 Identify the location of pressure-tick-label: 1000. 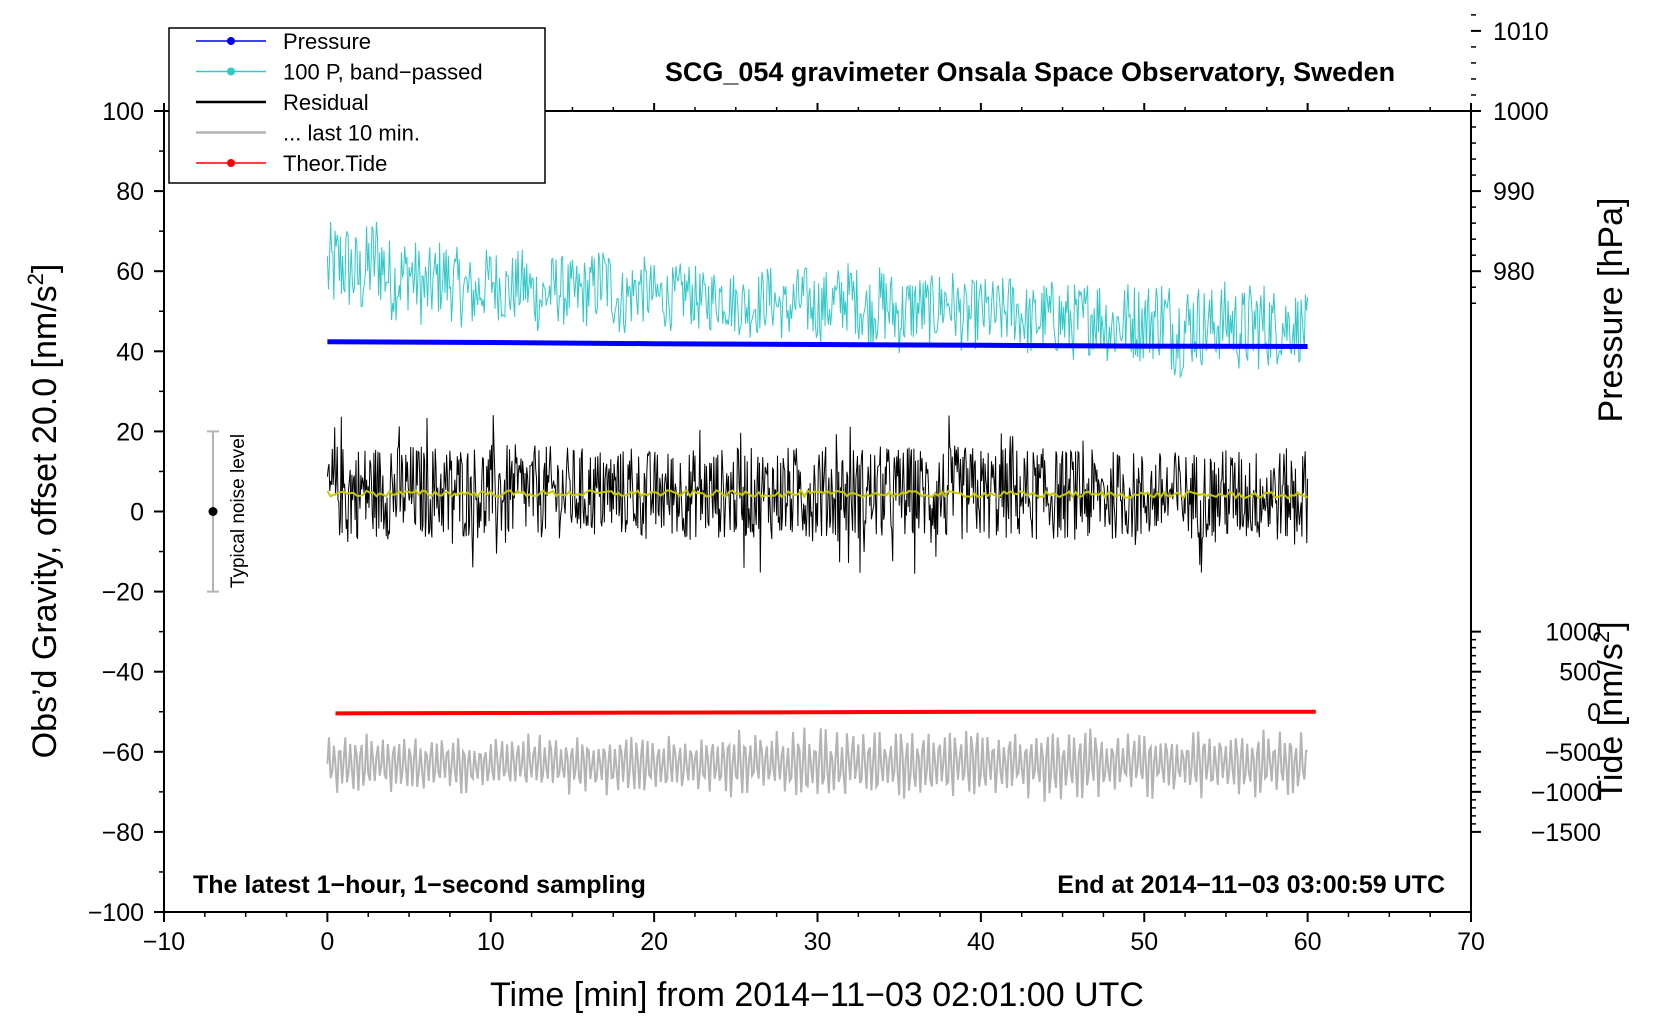
(1521, 112).